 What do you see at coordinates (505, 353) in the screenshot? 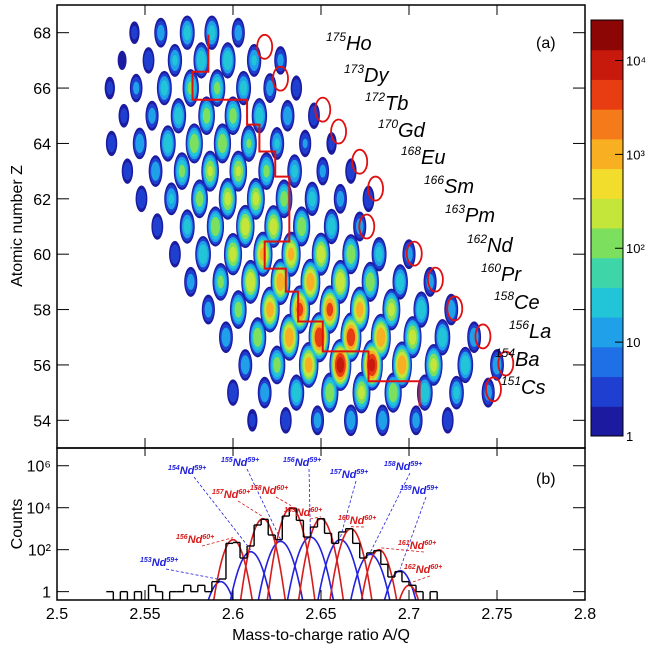
I see `isotope-mass: 154` at bounding box center [505, 353].